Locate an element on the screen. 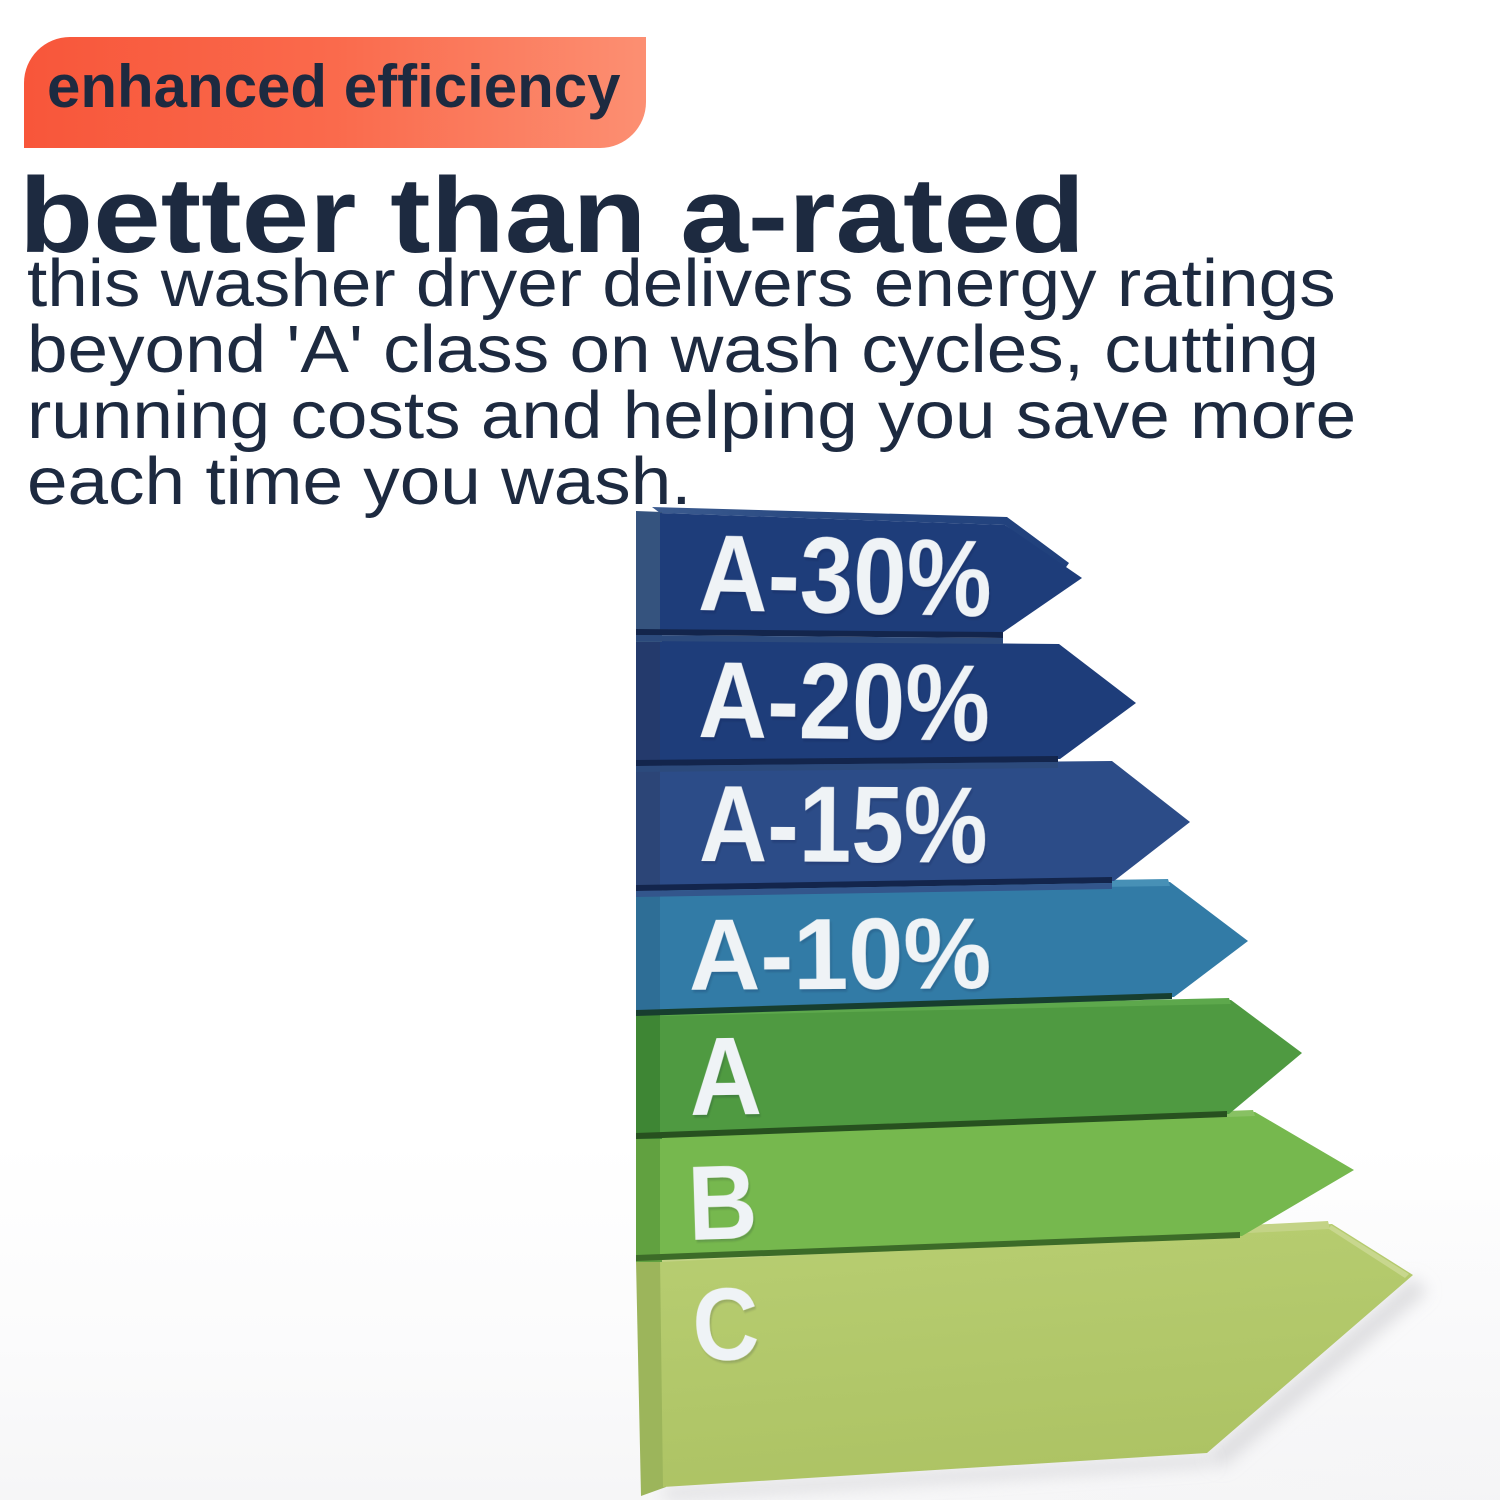 The image size is (1500, 1500). svg-text: A-30% is located at coordinates (846, 575).